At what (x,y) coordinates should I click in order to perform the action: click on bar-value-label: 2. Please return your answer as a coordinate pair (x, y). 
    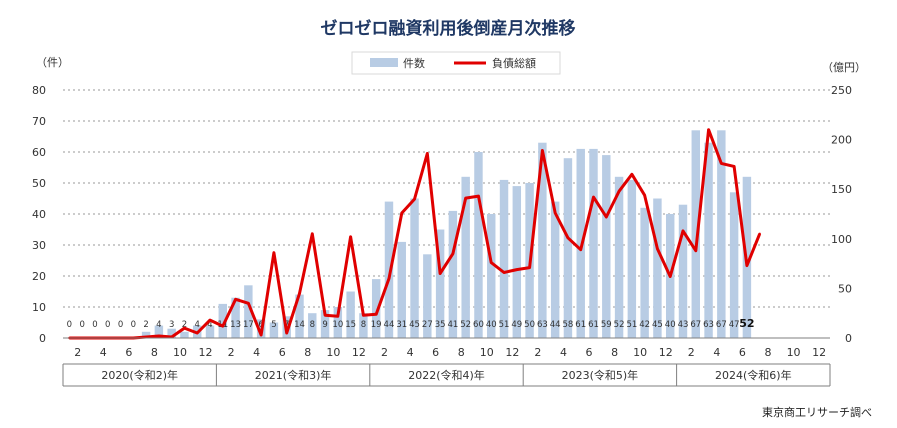
    Looking at the image, I should click on (145, 325).